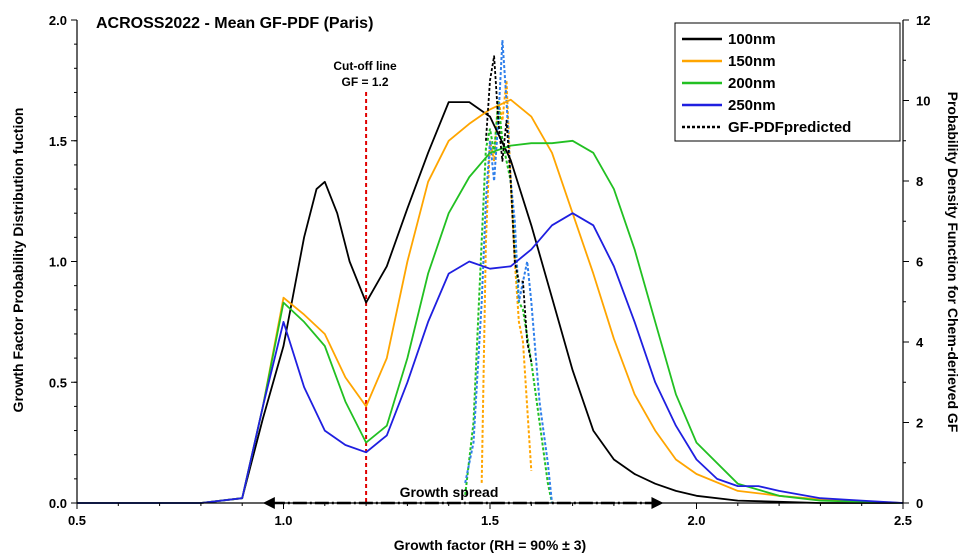  Describe the element at coordinates (752, 39) in the screenshot. I see `legend-label-100nm: 100nm` at that location.